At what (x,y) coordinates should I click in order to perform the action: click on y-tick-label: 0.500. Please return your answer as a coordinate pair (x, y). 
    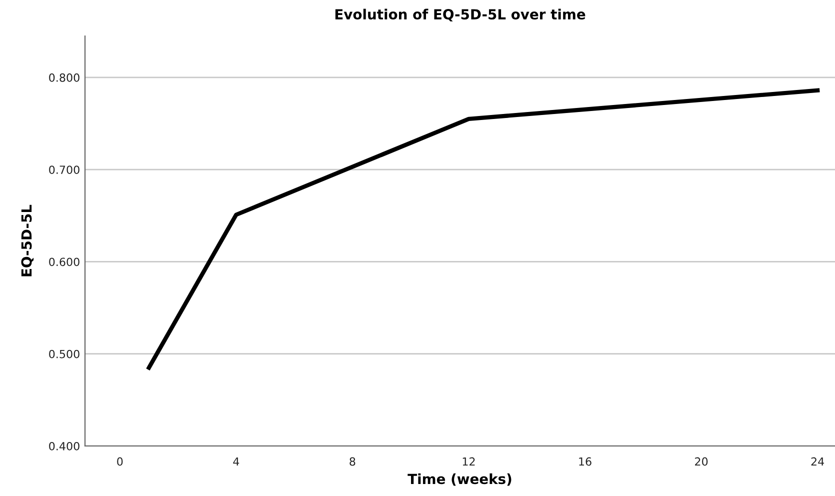
    Looking at the image, I should click on (64, 354).